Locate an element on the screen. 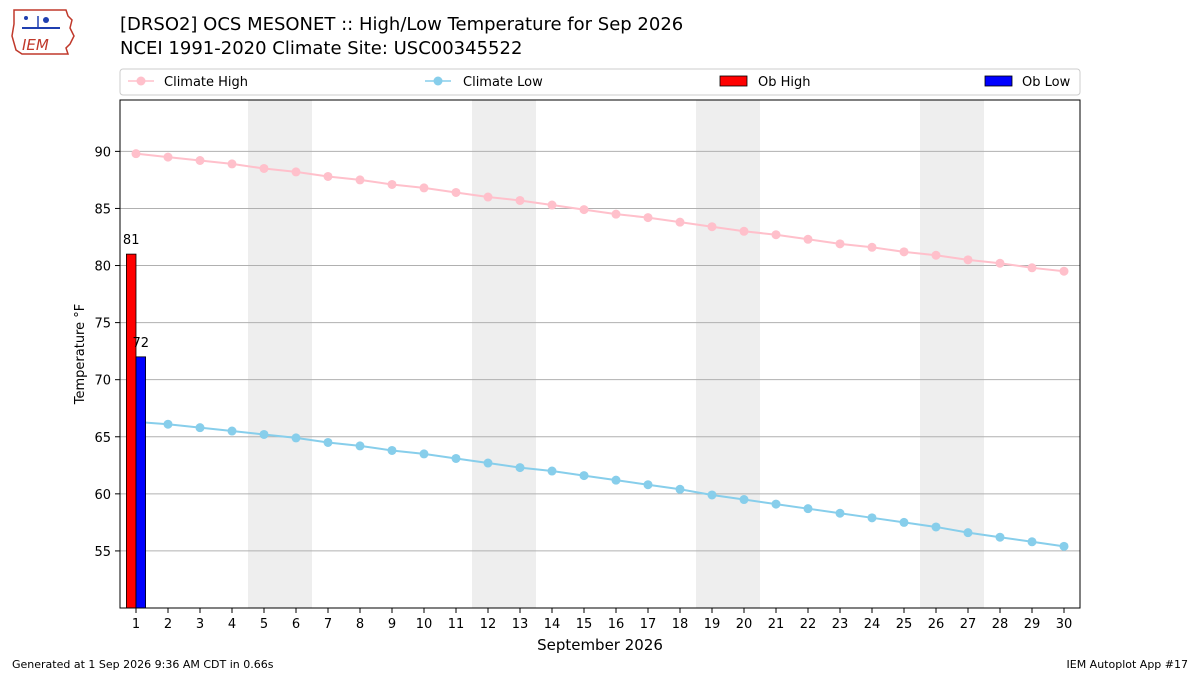  y-tick-label: 90 is located at coordinates (102, 152).